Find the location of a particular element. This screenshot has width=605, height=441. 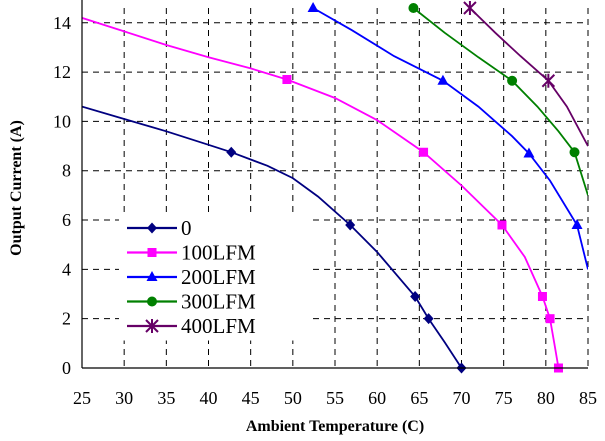

y-tick-label: 0 is located at coordinates (66, 368).